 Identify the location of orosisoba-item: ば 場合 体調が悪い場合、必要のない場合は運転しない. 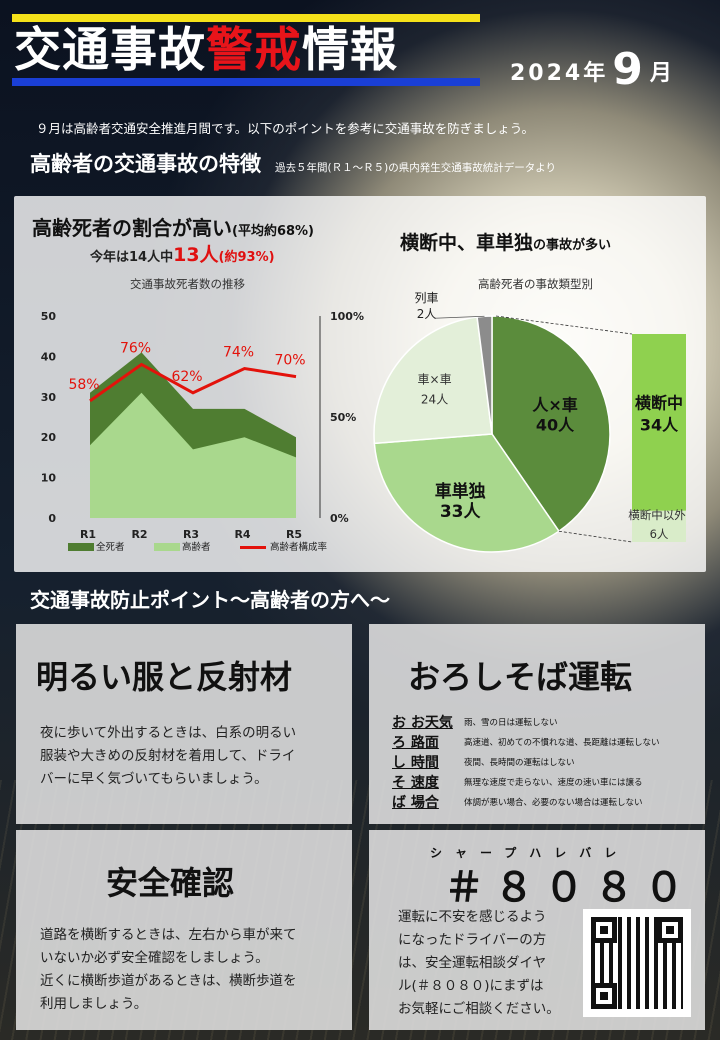
(526, 802).